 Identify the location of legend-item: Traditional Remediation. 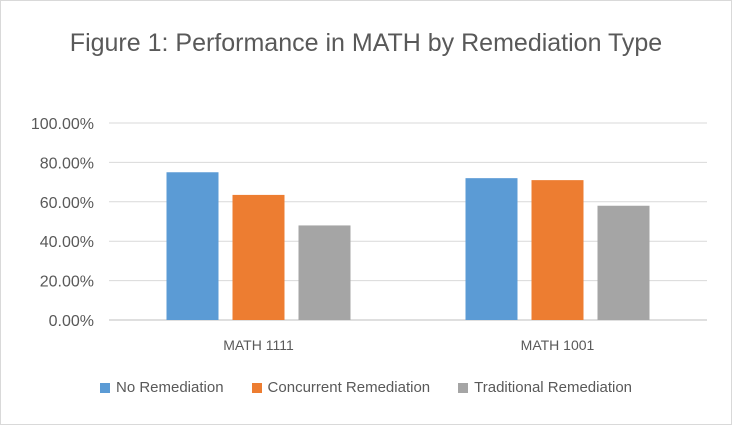
(545, 387).